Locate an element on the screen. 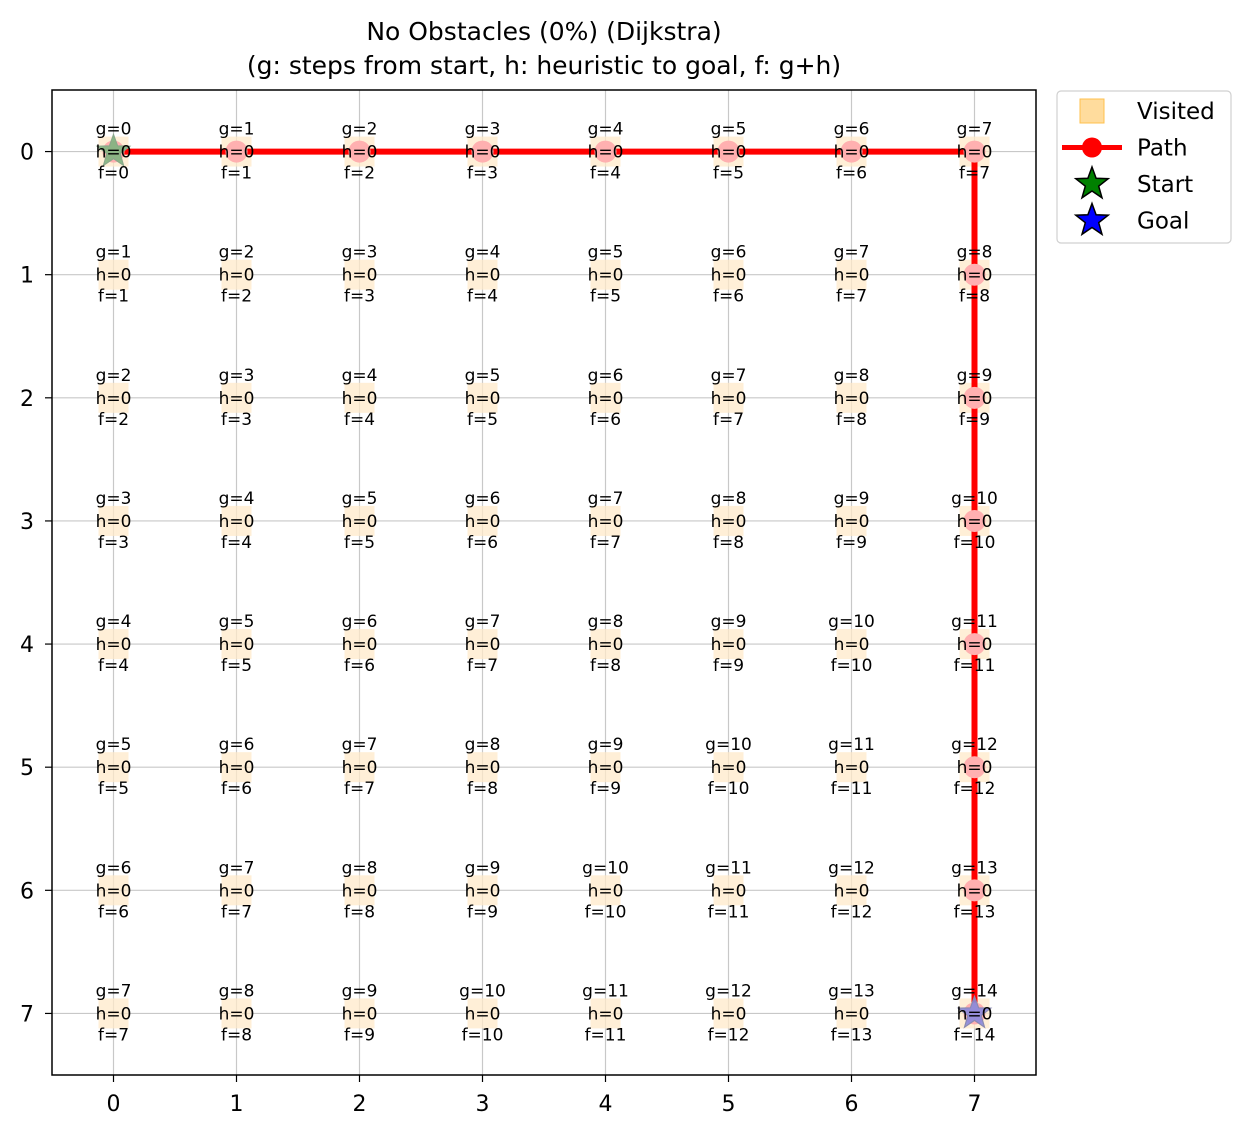 The image size is (1248, 1138). cell-f-label: f=13 is located at coordinates (975, 912).